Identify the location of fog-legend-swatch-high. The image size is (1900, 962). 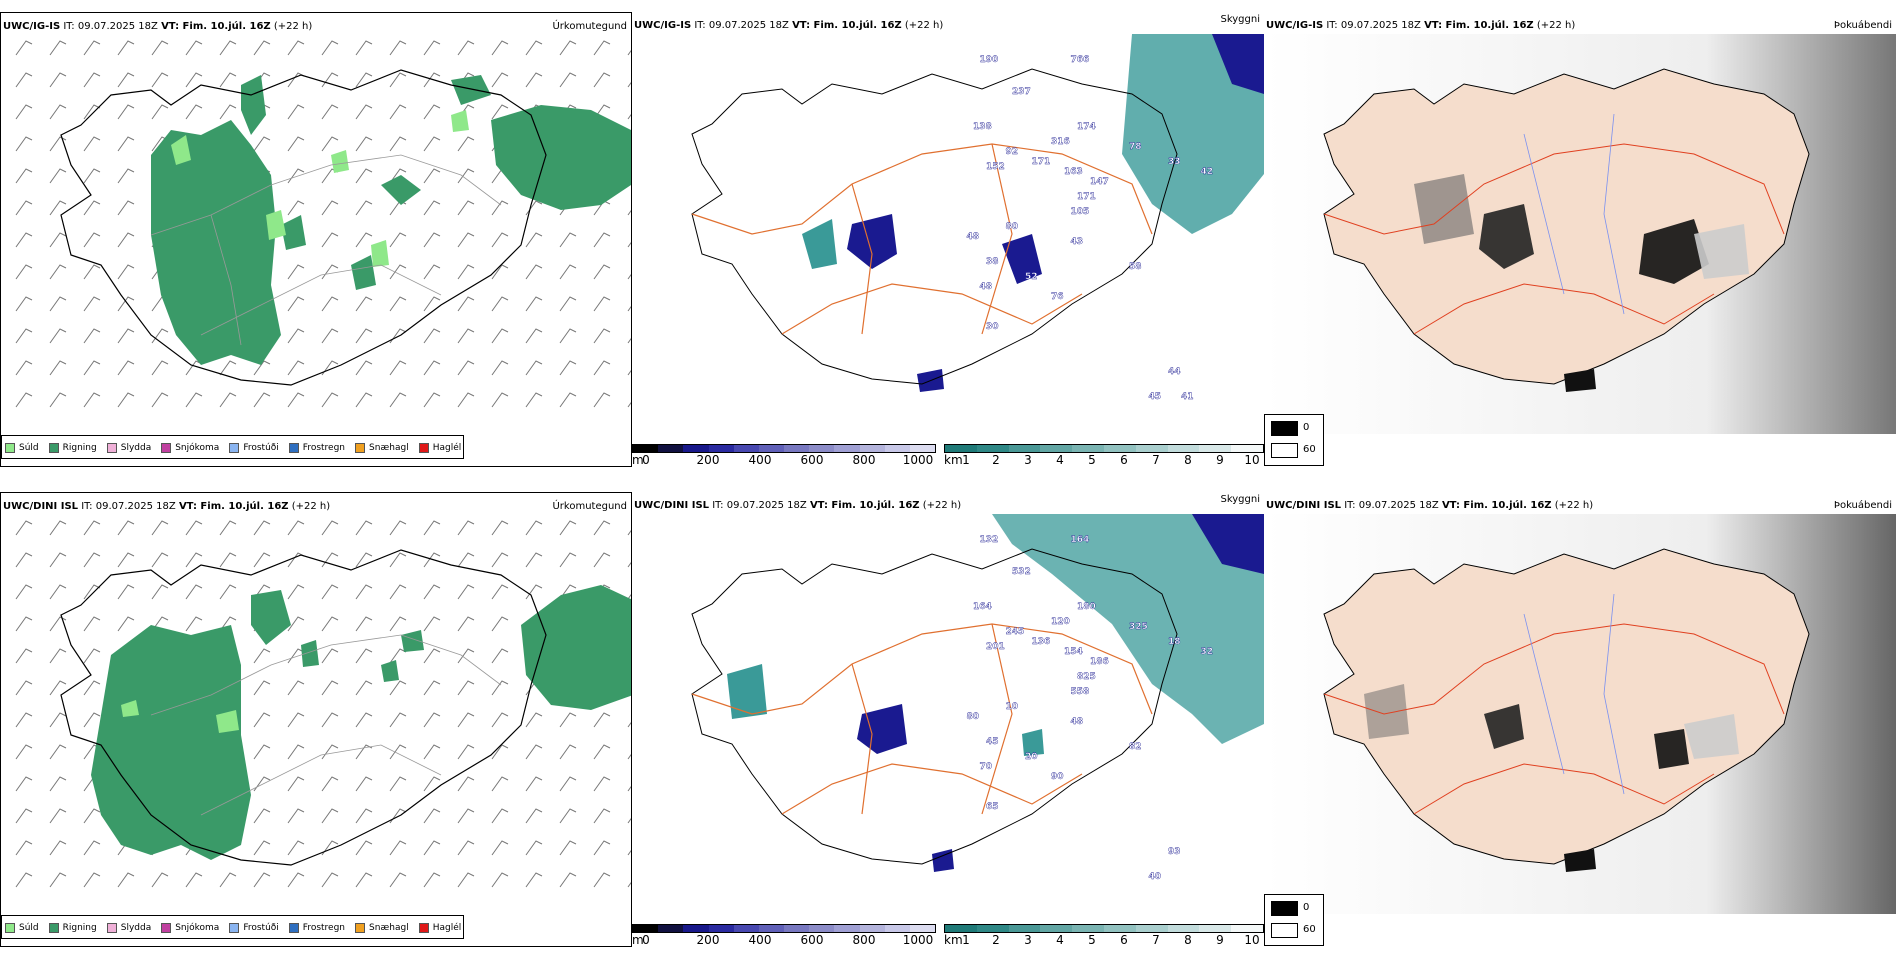
(1284, 908).